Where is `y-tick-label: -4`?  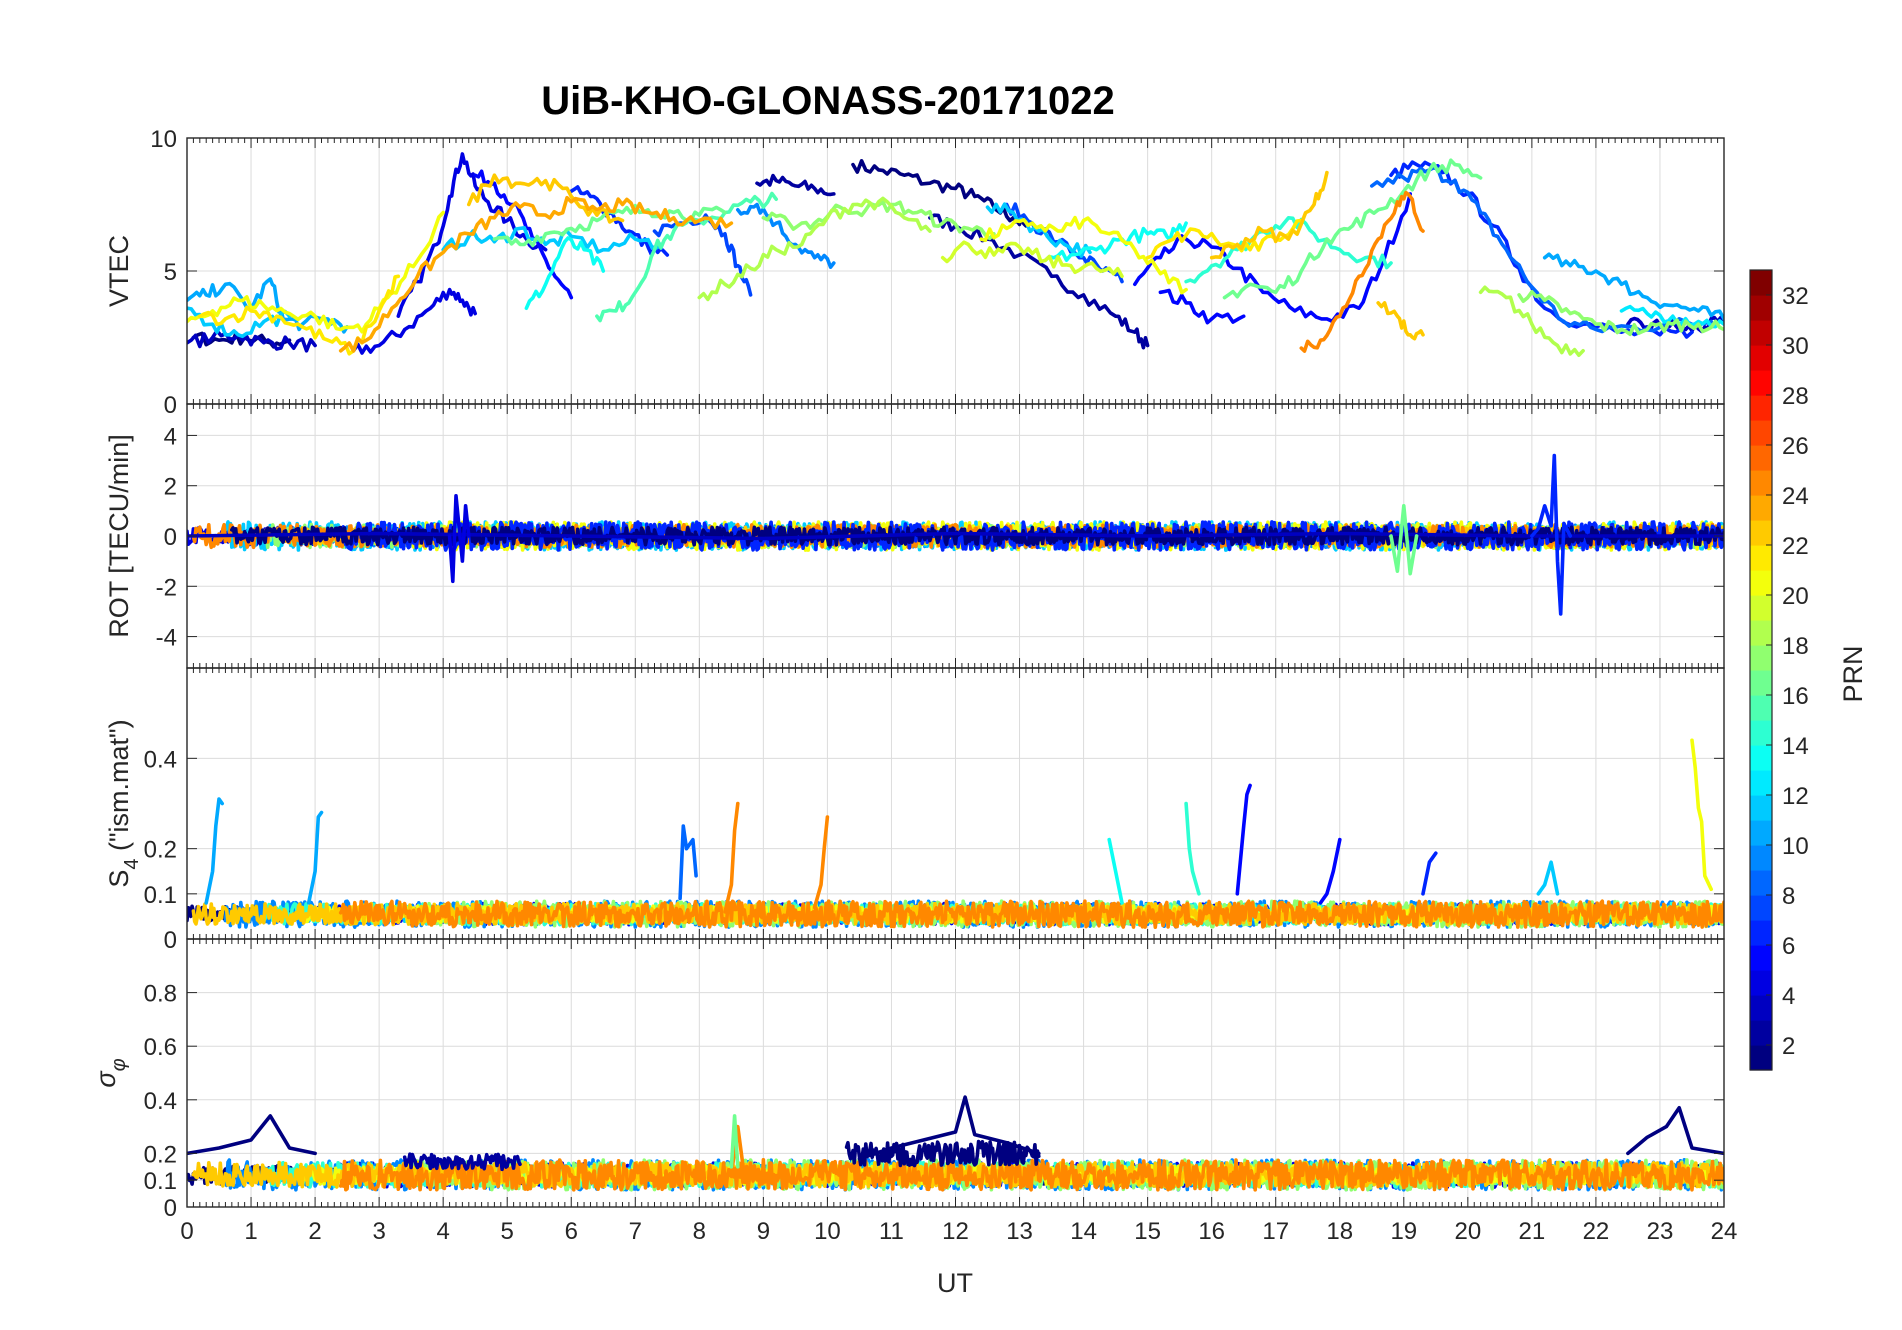
y-tick-label: -4 is located at coordinates (166, 638).